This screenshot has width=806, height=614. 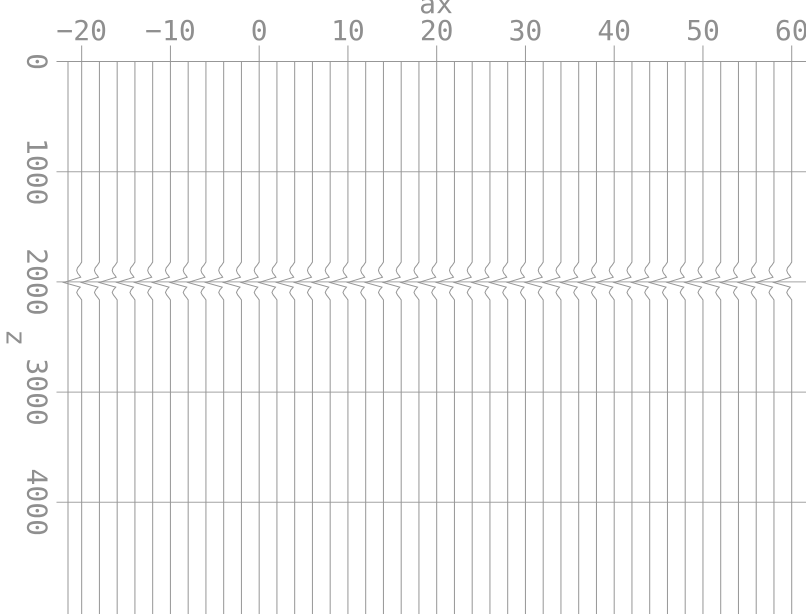 I want to click on plot-title: ax, so click(x=436, y=10).